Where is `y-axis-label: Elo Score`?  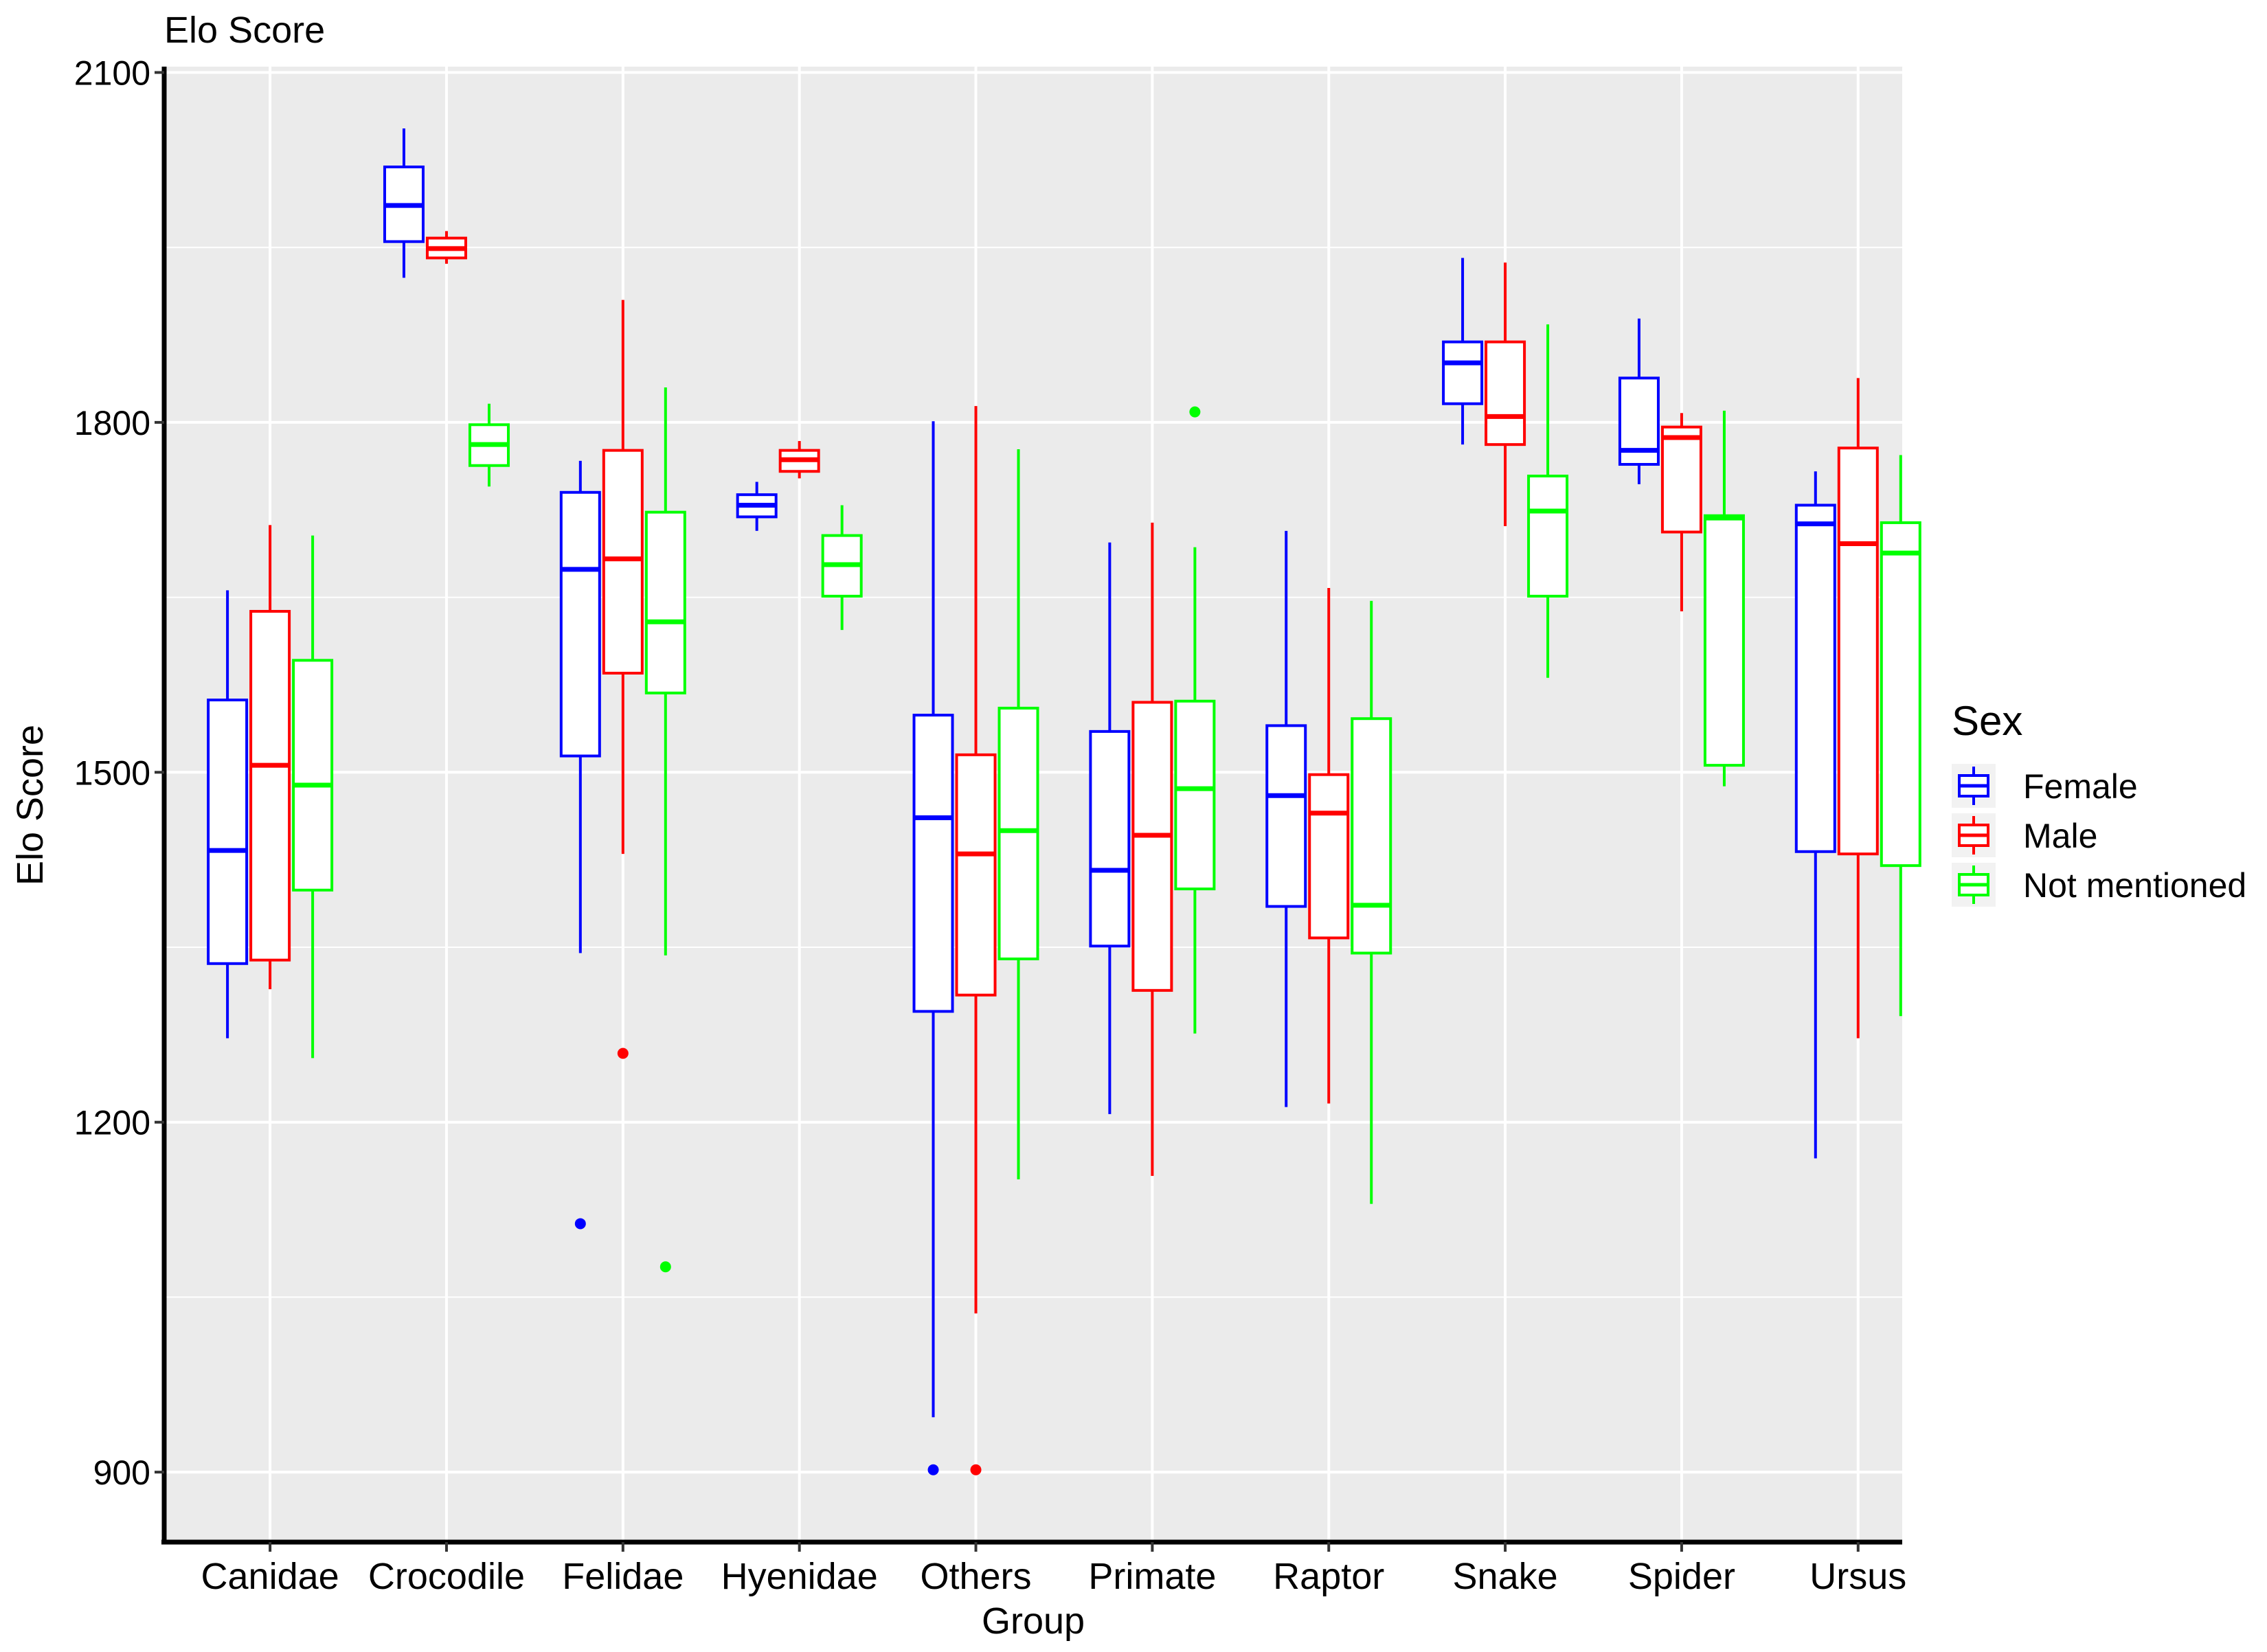 y-axis-label: Elo Score is located at coordinates (31, 805).